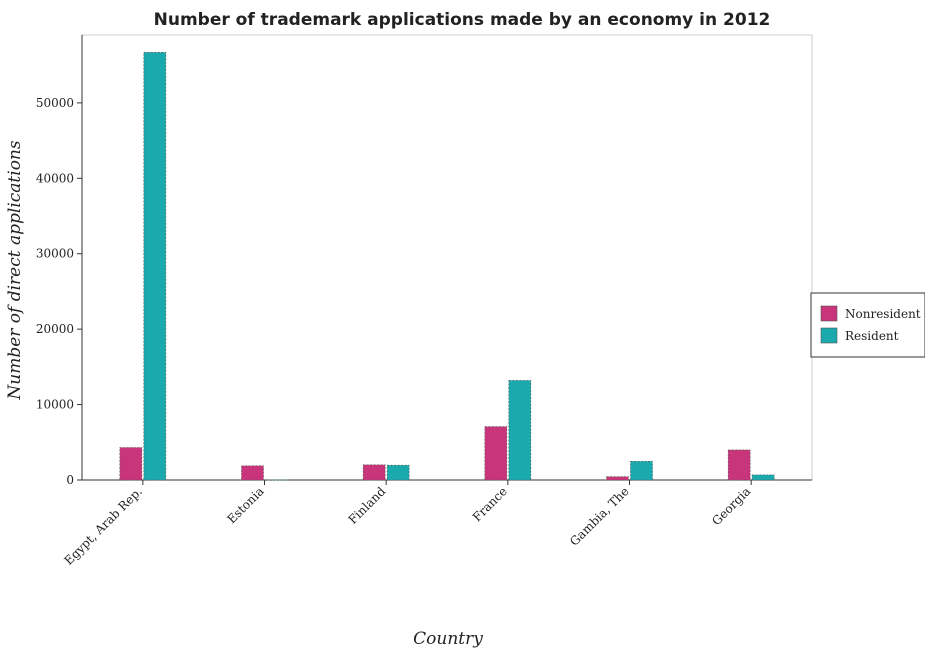 Image resolution: width=925 pixels, height=650 pixels. Describe the element at coordinates (245, 505) in the screenshot. I see `x-tick-label: Estonia` at that location.